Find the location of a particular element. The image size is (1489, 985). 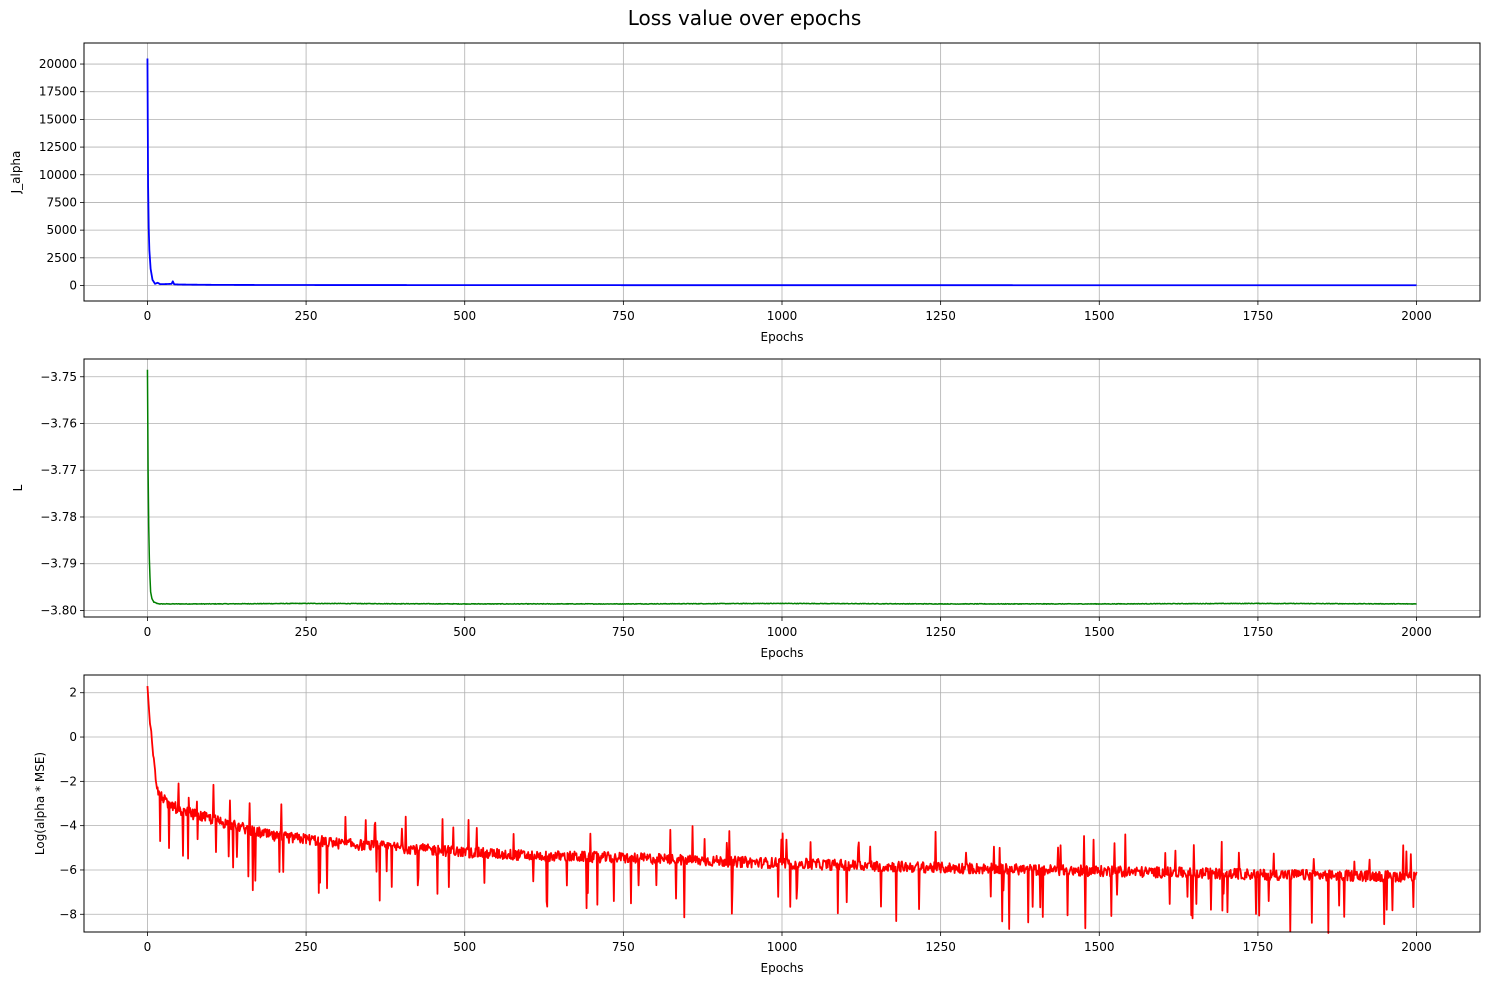

figure-title: Loss value over epochs is located at coordinates (744, 18).